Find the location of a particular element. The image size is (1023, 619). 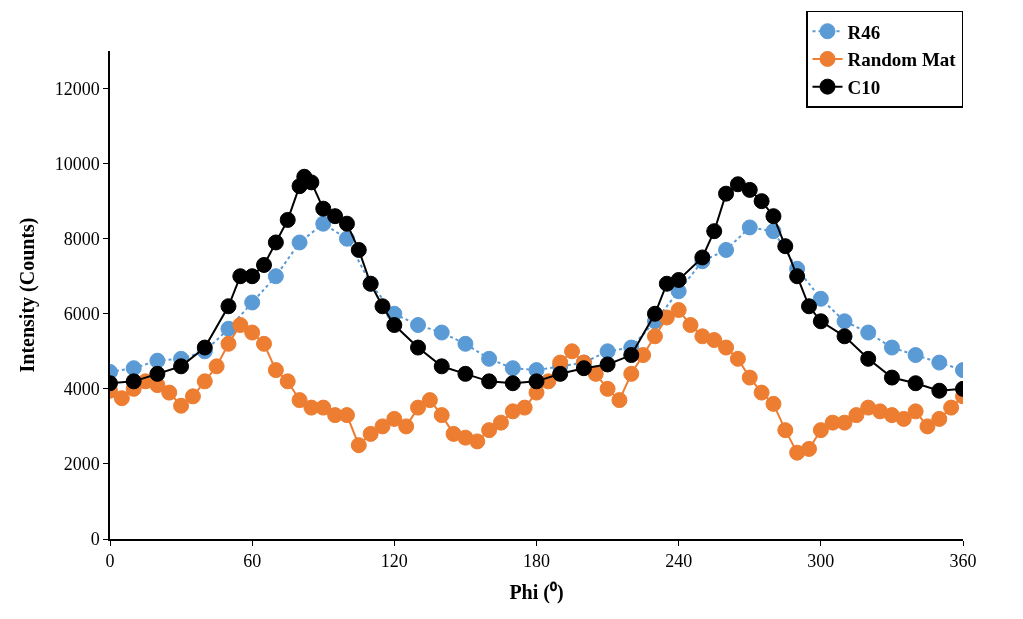

y-tick-label: 10000 is located at coordinates (77, 163).